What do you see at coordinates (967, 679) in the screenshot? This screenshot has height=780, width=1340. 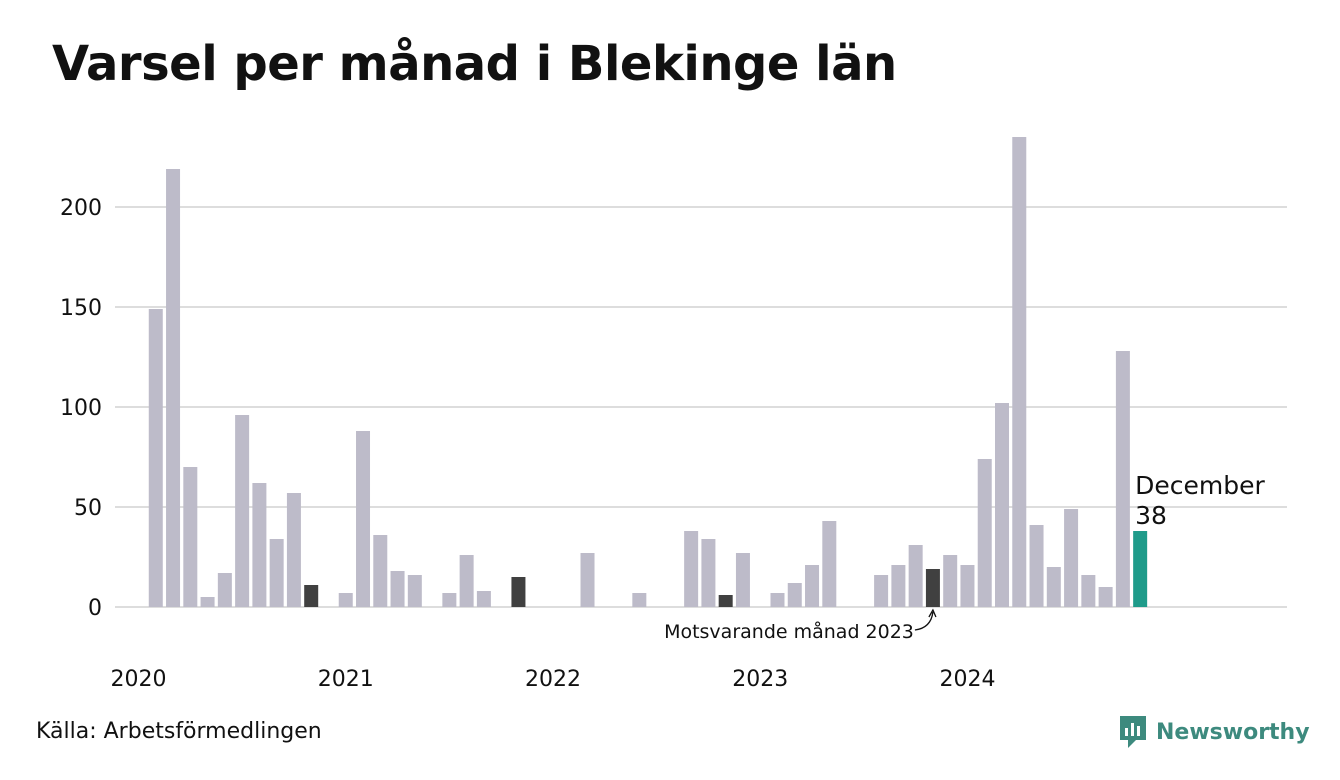 I see `x-tick-label: 2024` at bounding box center [967, 679].